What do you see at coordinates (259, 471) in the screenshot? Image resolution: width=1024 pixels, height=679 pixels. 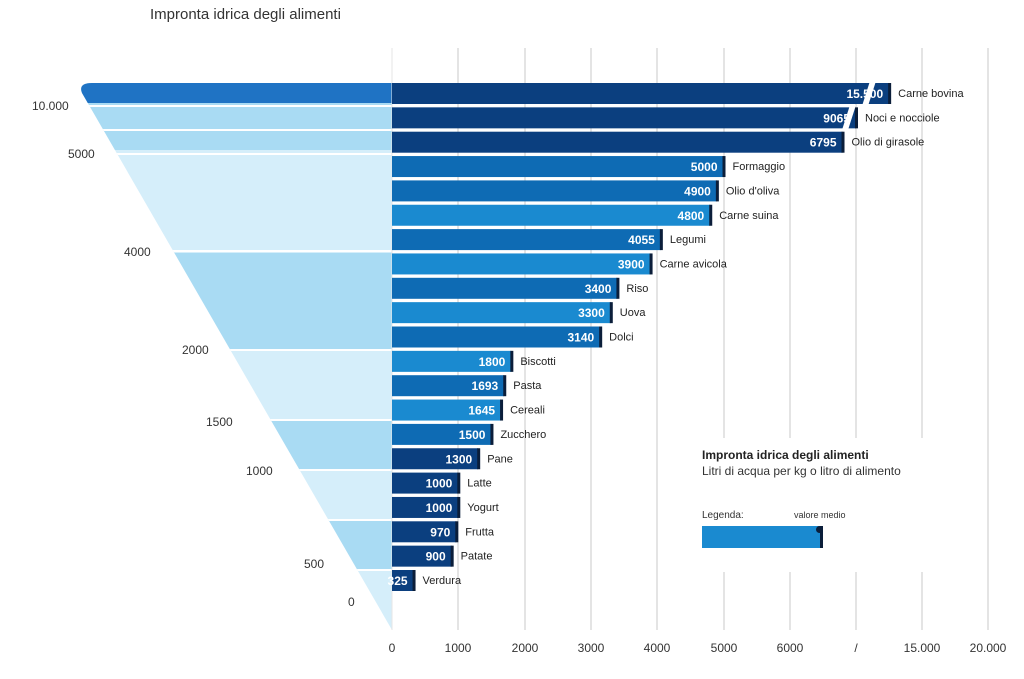 I see `pyramid-scale-label: 1000` at bounding box center [259, 471].